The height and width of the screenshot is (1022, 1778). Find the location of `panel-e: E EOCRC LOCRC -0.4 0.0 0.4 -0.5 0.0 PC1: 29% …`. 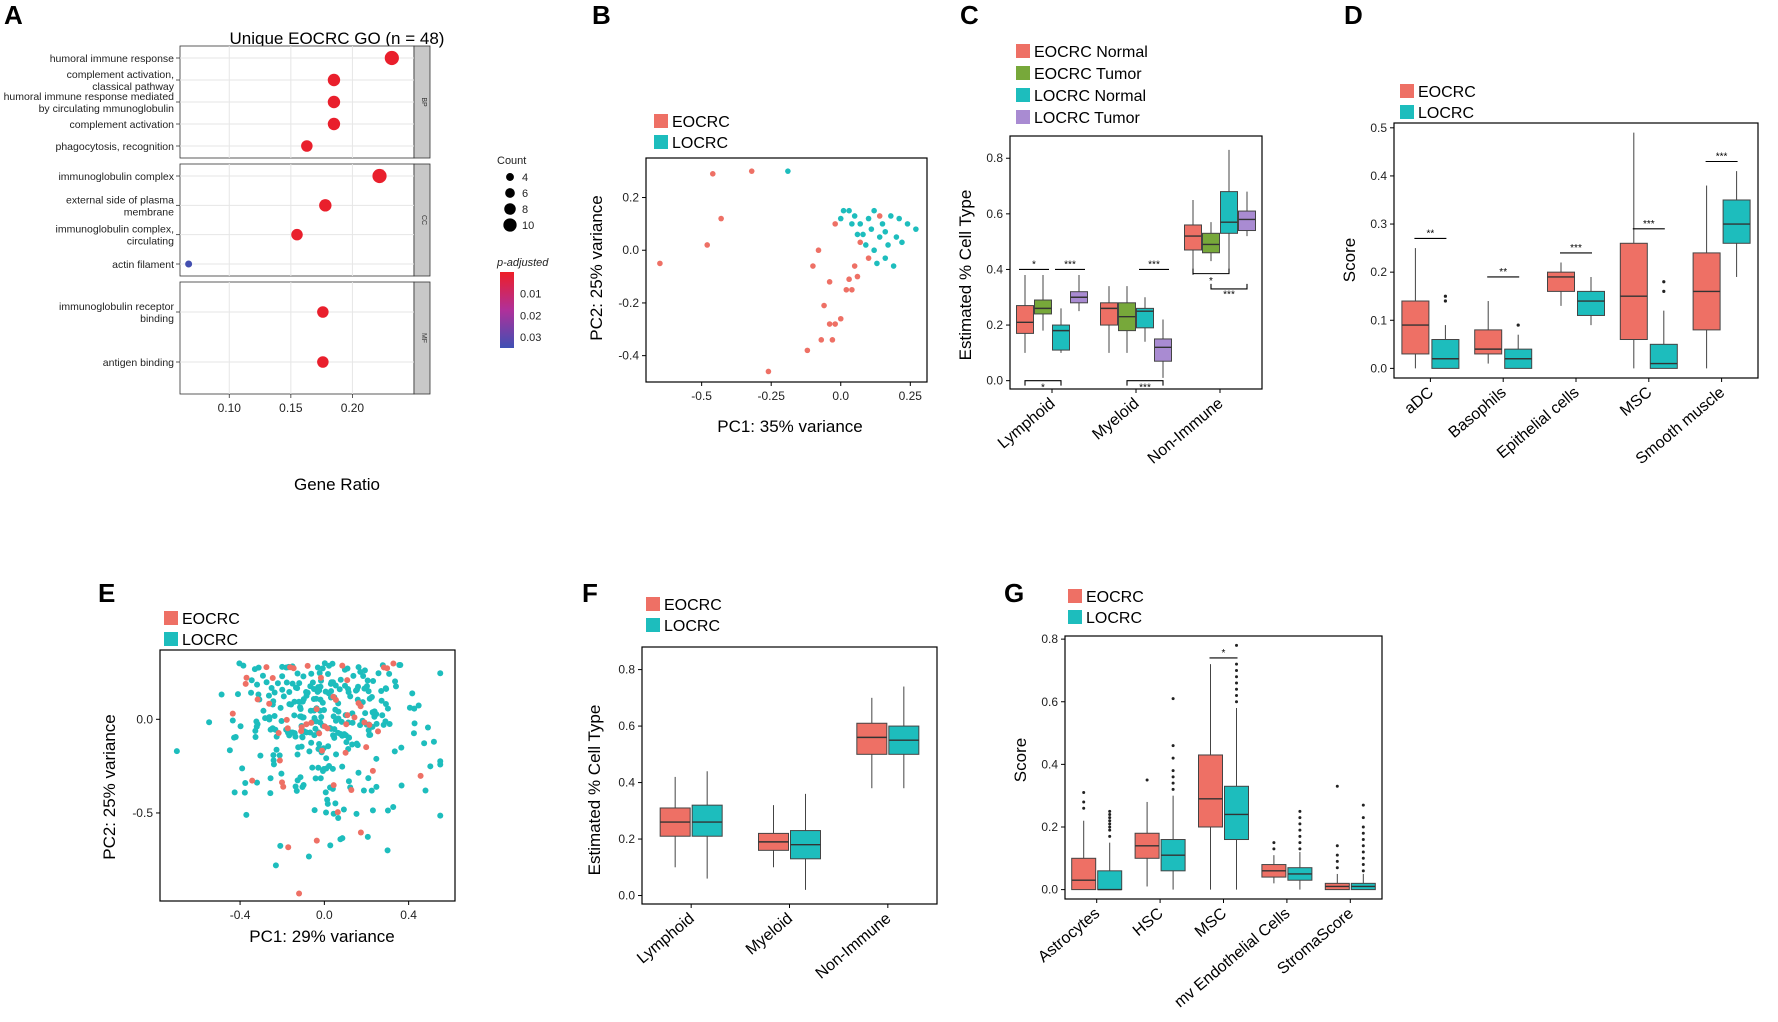

panel-e: E EOCRC LOCRC -0.4 0.0 0.4 -0.5 0.0 PC1: 29% … is located at coordinates (277, 762).